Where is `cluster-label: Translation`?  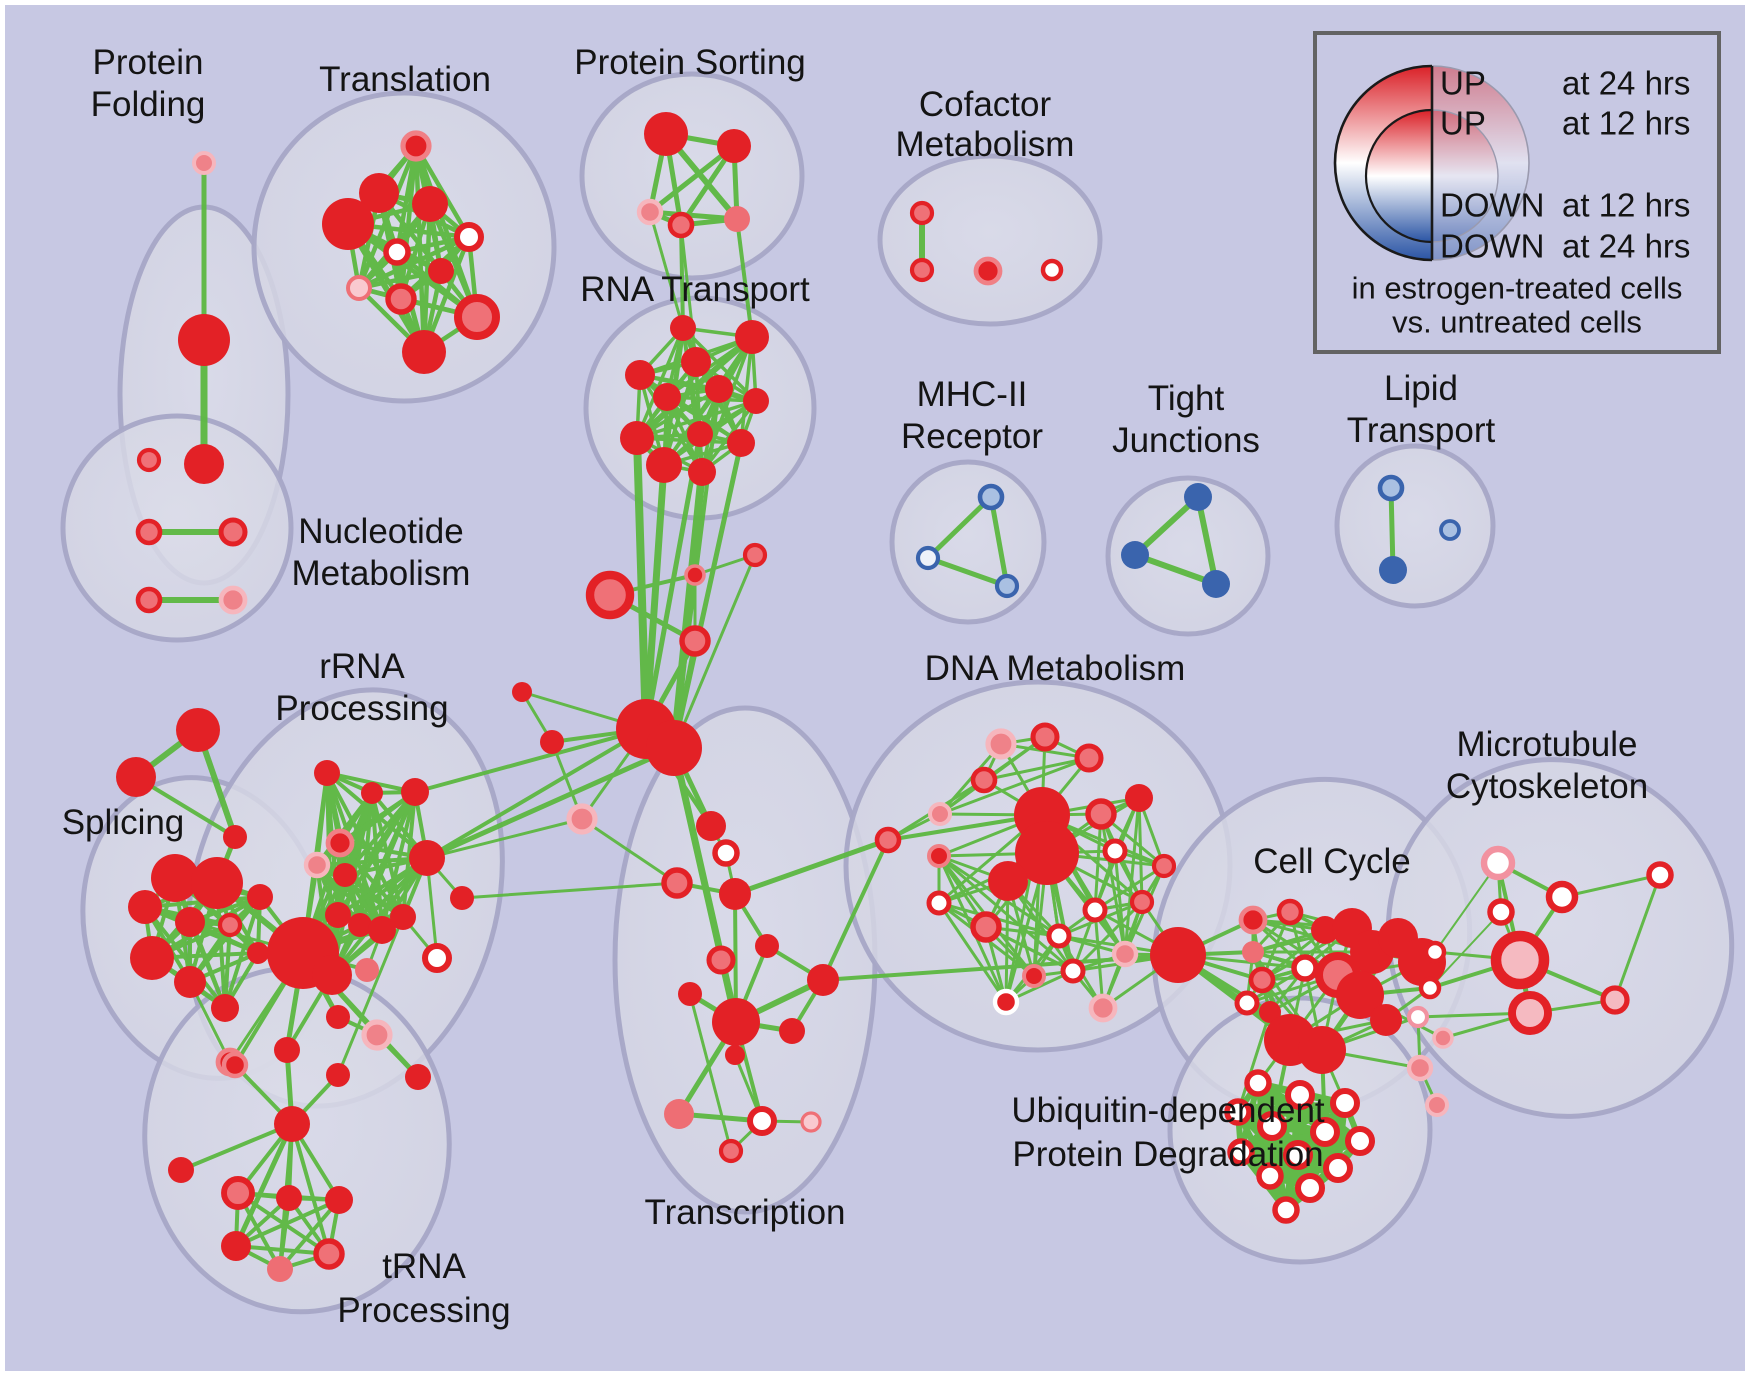 cluster-label: Translation is located at coordinates (405, 79).